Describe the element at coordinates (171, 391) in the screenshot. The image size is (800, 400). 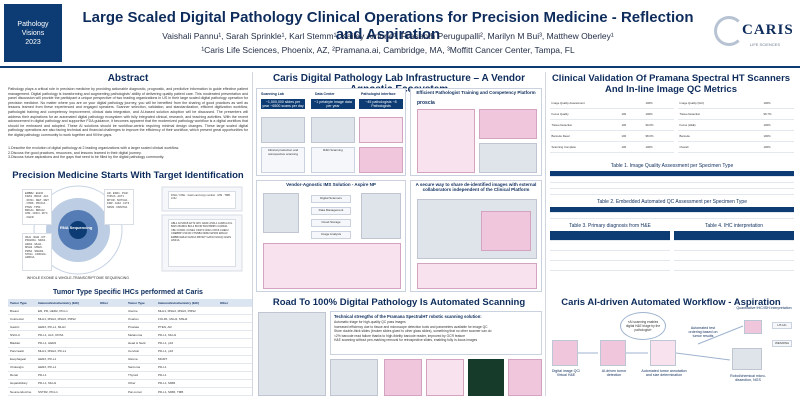
I see `table-cell: PD-L1, MMR, TMB` at that location.